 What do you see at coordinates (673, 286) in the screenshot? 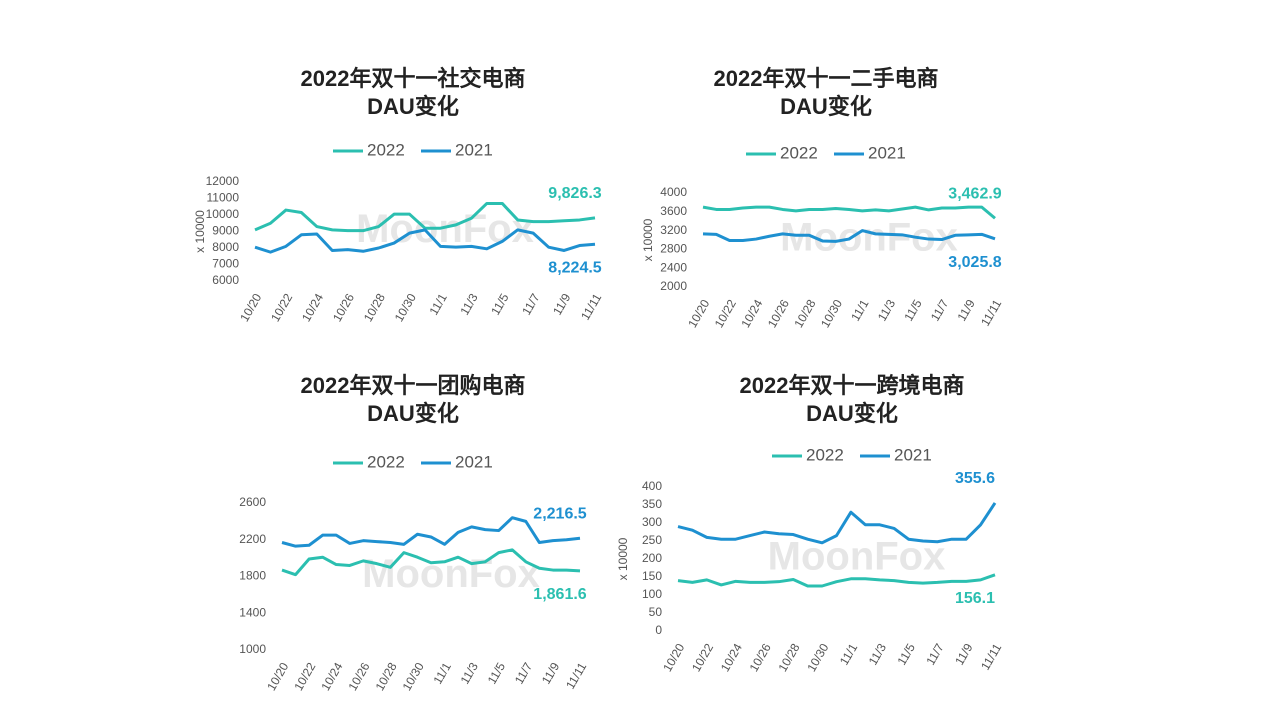
I see `y-tick-label: 2000` at bounding box center [673, 286].